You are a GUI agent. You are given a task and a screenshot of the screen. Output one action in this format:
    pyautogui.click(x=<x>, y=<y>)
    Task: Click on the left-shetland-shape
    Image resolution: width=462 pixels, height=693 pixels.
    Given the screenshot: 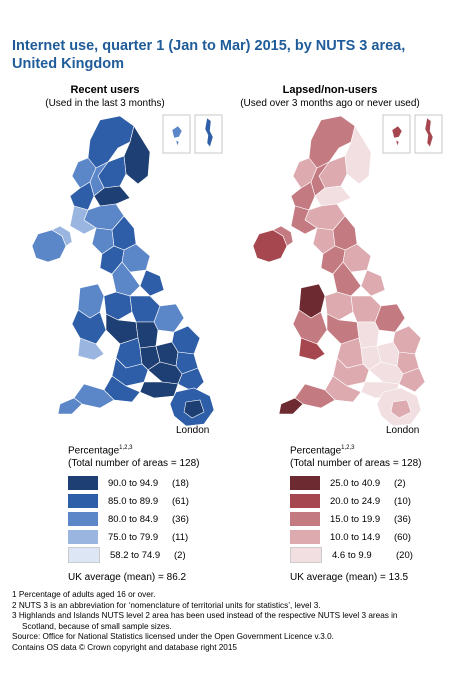 What is the action you would take?
    pyautogui.click(x=209, y=132)
    